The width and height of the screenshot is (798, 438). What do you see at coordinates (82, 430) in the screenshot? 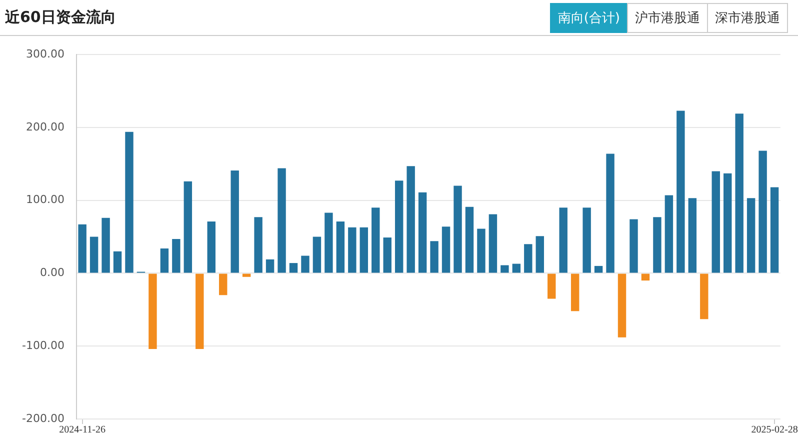
I see `x-tick-label: 2024-11-26` at bounding box center [82, 430].